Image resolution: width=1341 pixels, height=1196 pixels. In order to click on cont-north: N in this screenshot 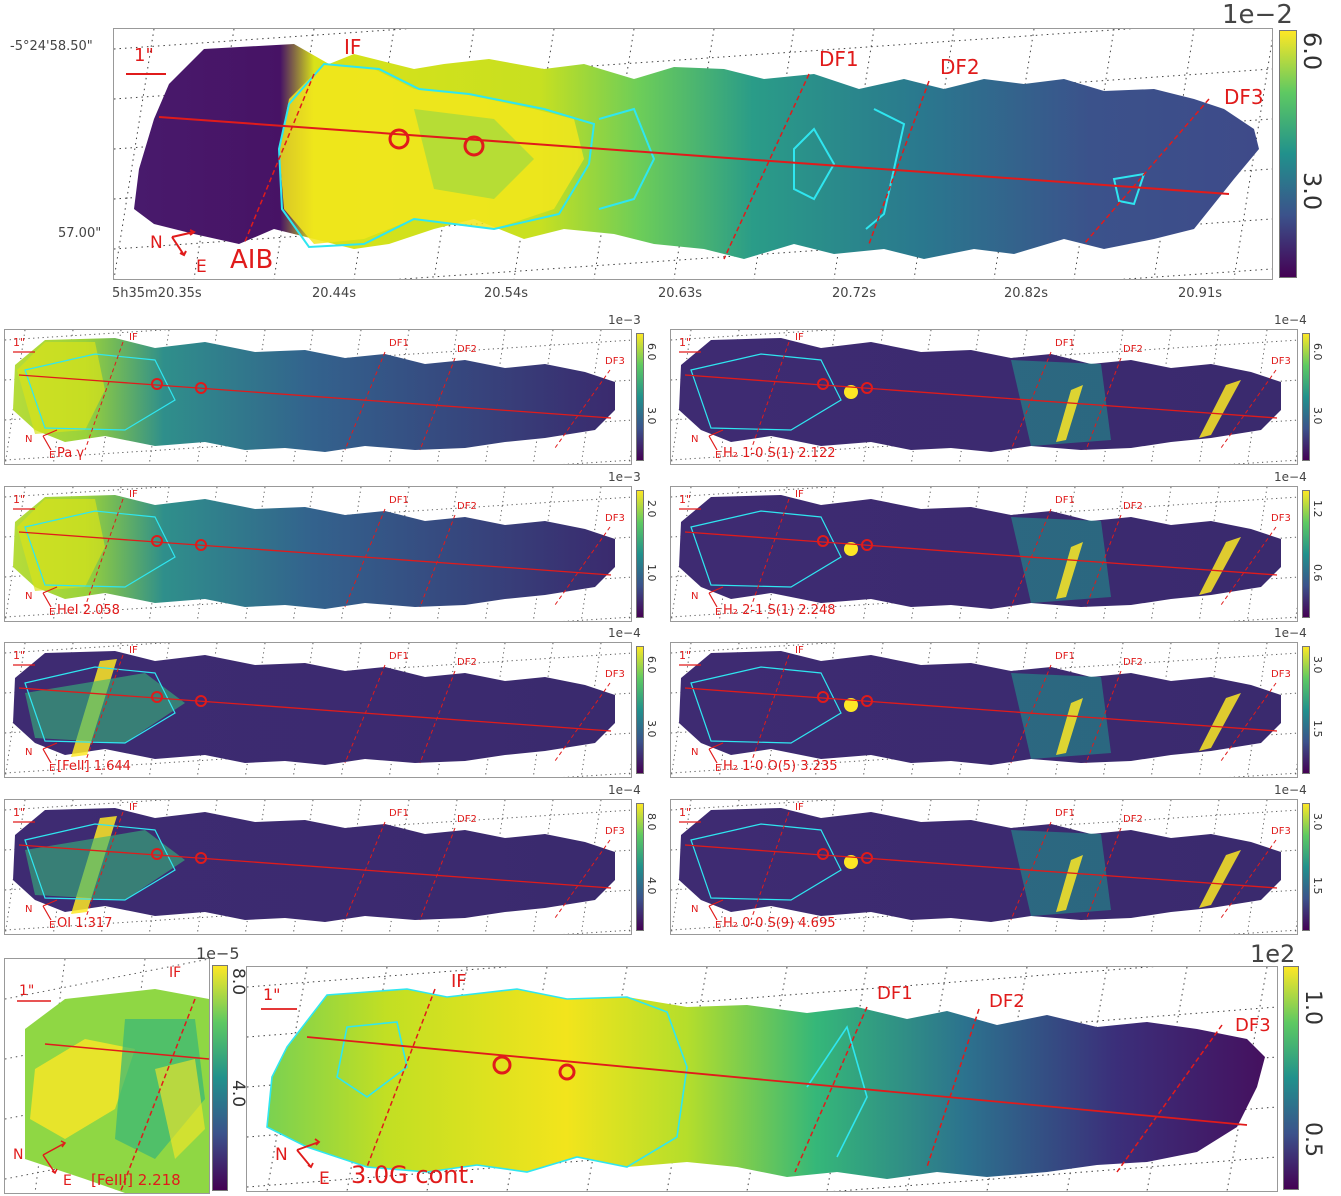, I will do `click(281, 1155)`.